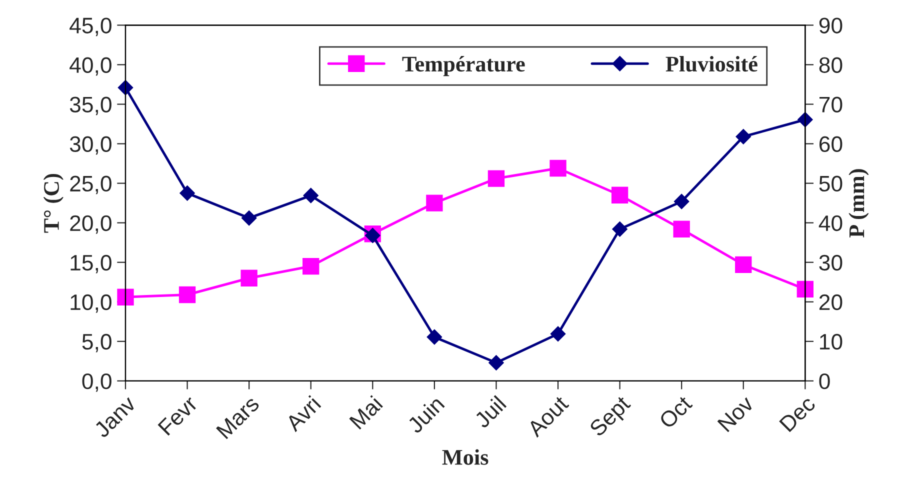 This screenshot has height=484, width=916. Describe the element at coordinates (830, 104) in the screenshot. I see `y2-tick-label: 70` at that location.